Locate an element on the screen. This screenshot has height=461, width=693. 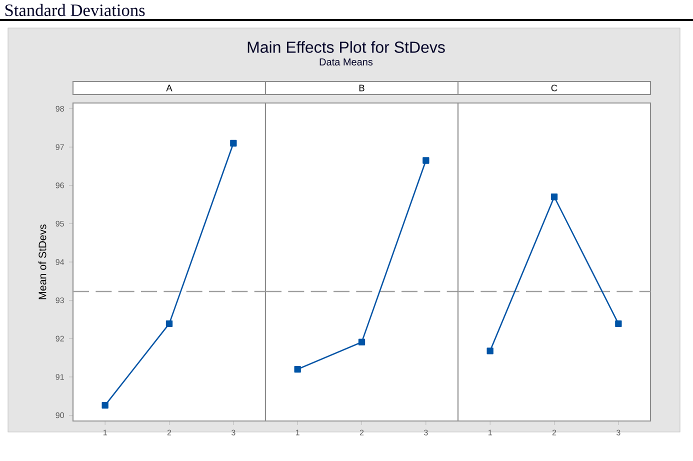
chart-title: B is located at coordinates (361, 88).